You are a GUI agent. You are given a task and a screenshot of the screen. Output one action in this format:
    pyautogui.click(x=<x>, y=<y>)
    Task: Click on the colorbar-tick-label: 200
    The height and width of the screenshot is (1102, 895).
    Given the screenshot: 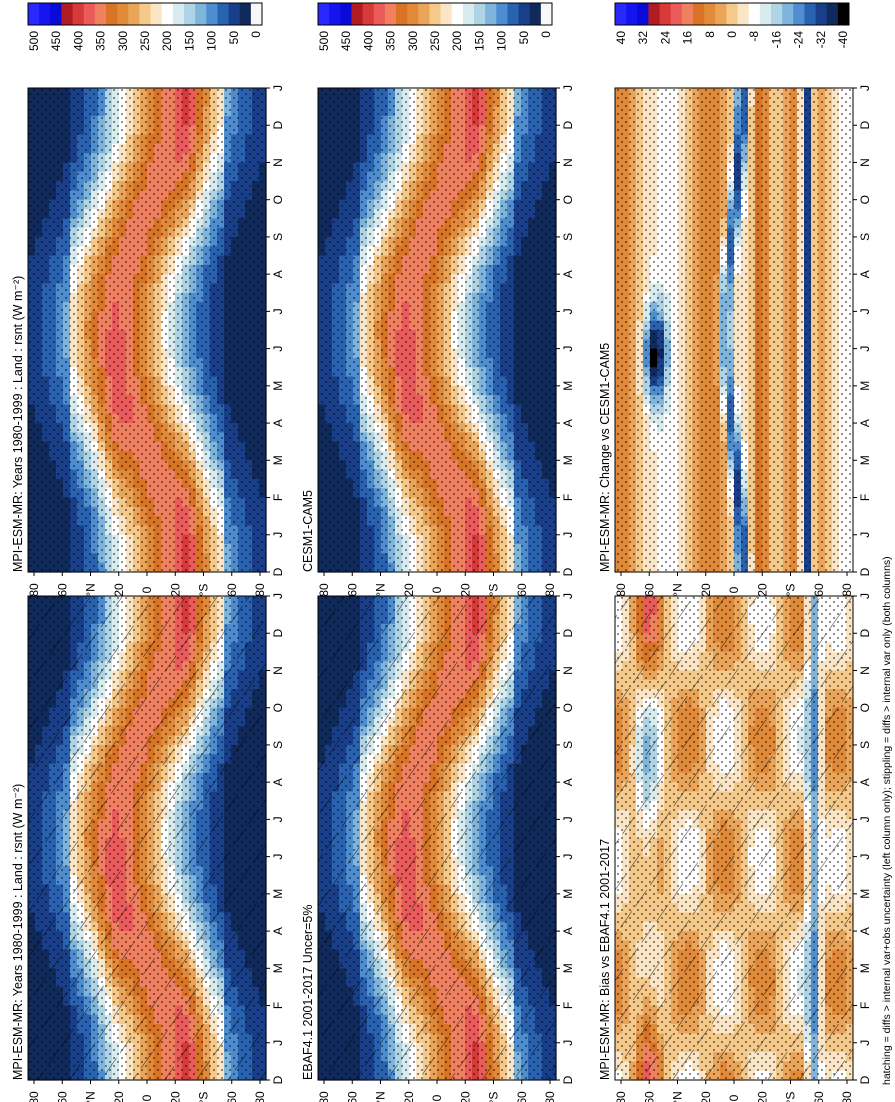 What is the action you would take?
    pyautogui.click(x=167, y=41)
    